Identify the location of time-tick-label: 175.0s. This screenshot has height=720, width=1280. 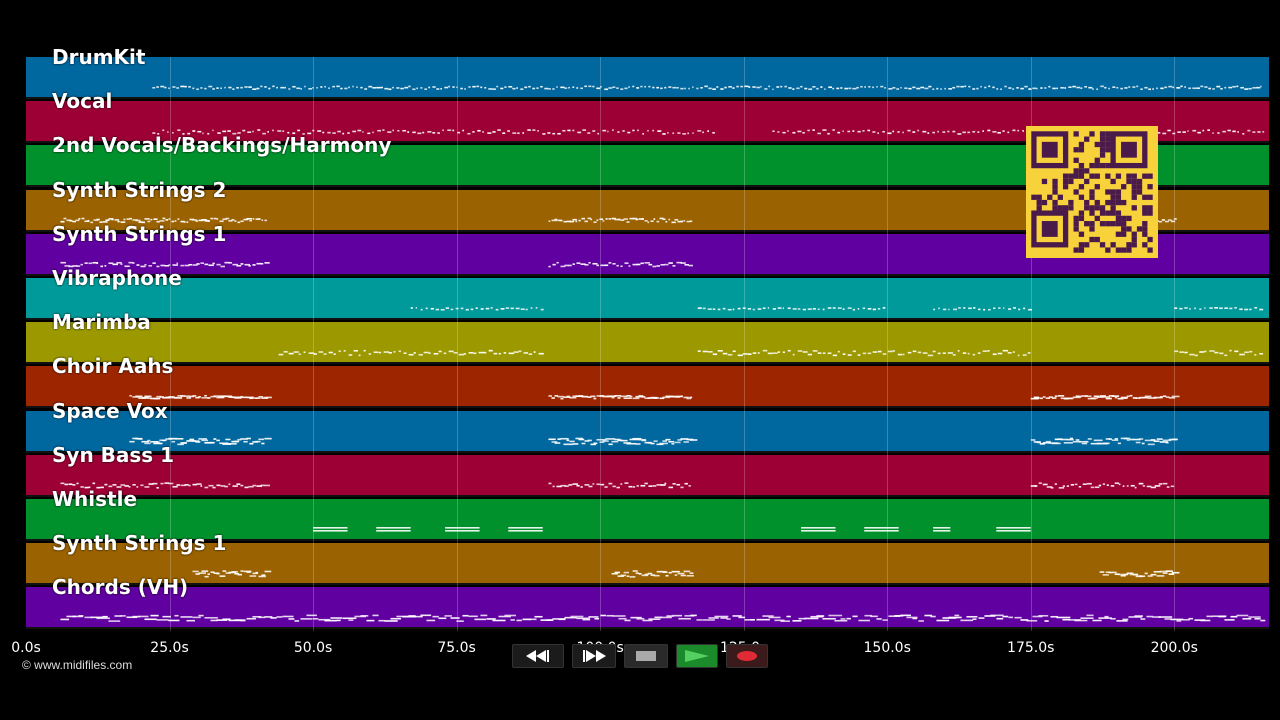
(1031, 648).